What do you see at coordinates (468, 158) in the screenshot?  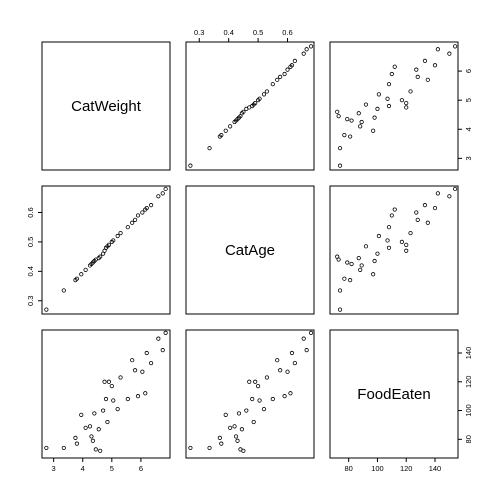 I see `y-tick-label-catweight-0: 3` at bounding box center [468, 158].